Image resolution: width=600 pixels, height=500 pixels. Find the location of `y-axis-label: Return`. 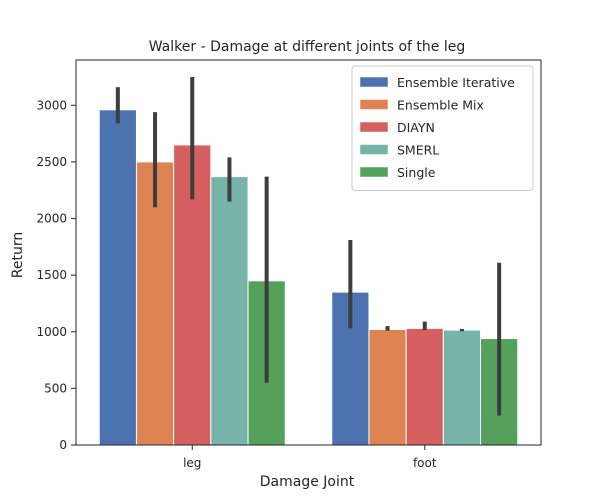

y-axis-label: Return is located at coordinates (18, 255).